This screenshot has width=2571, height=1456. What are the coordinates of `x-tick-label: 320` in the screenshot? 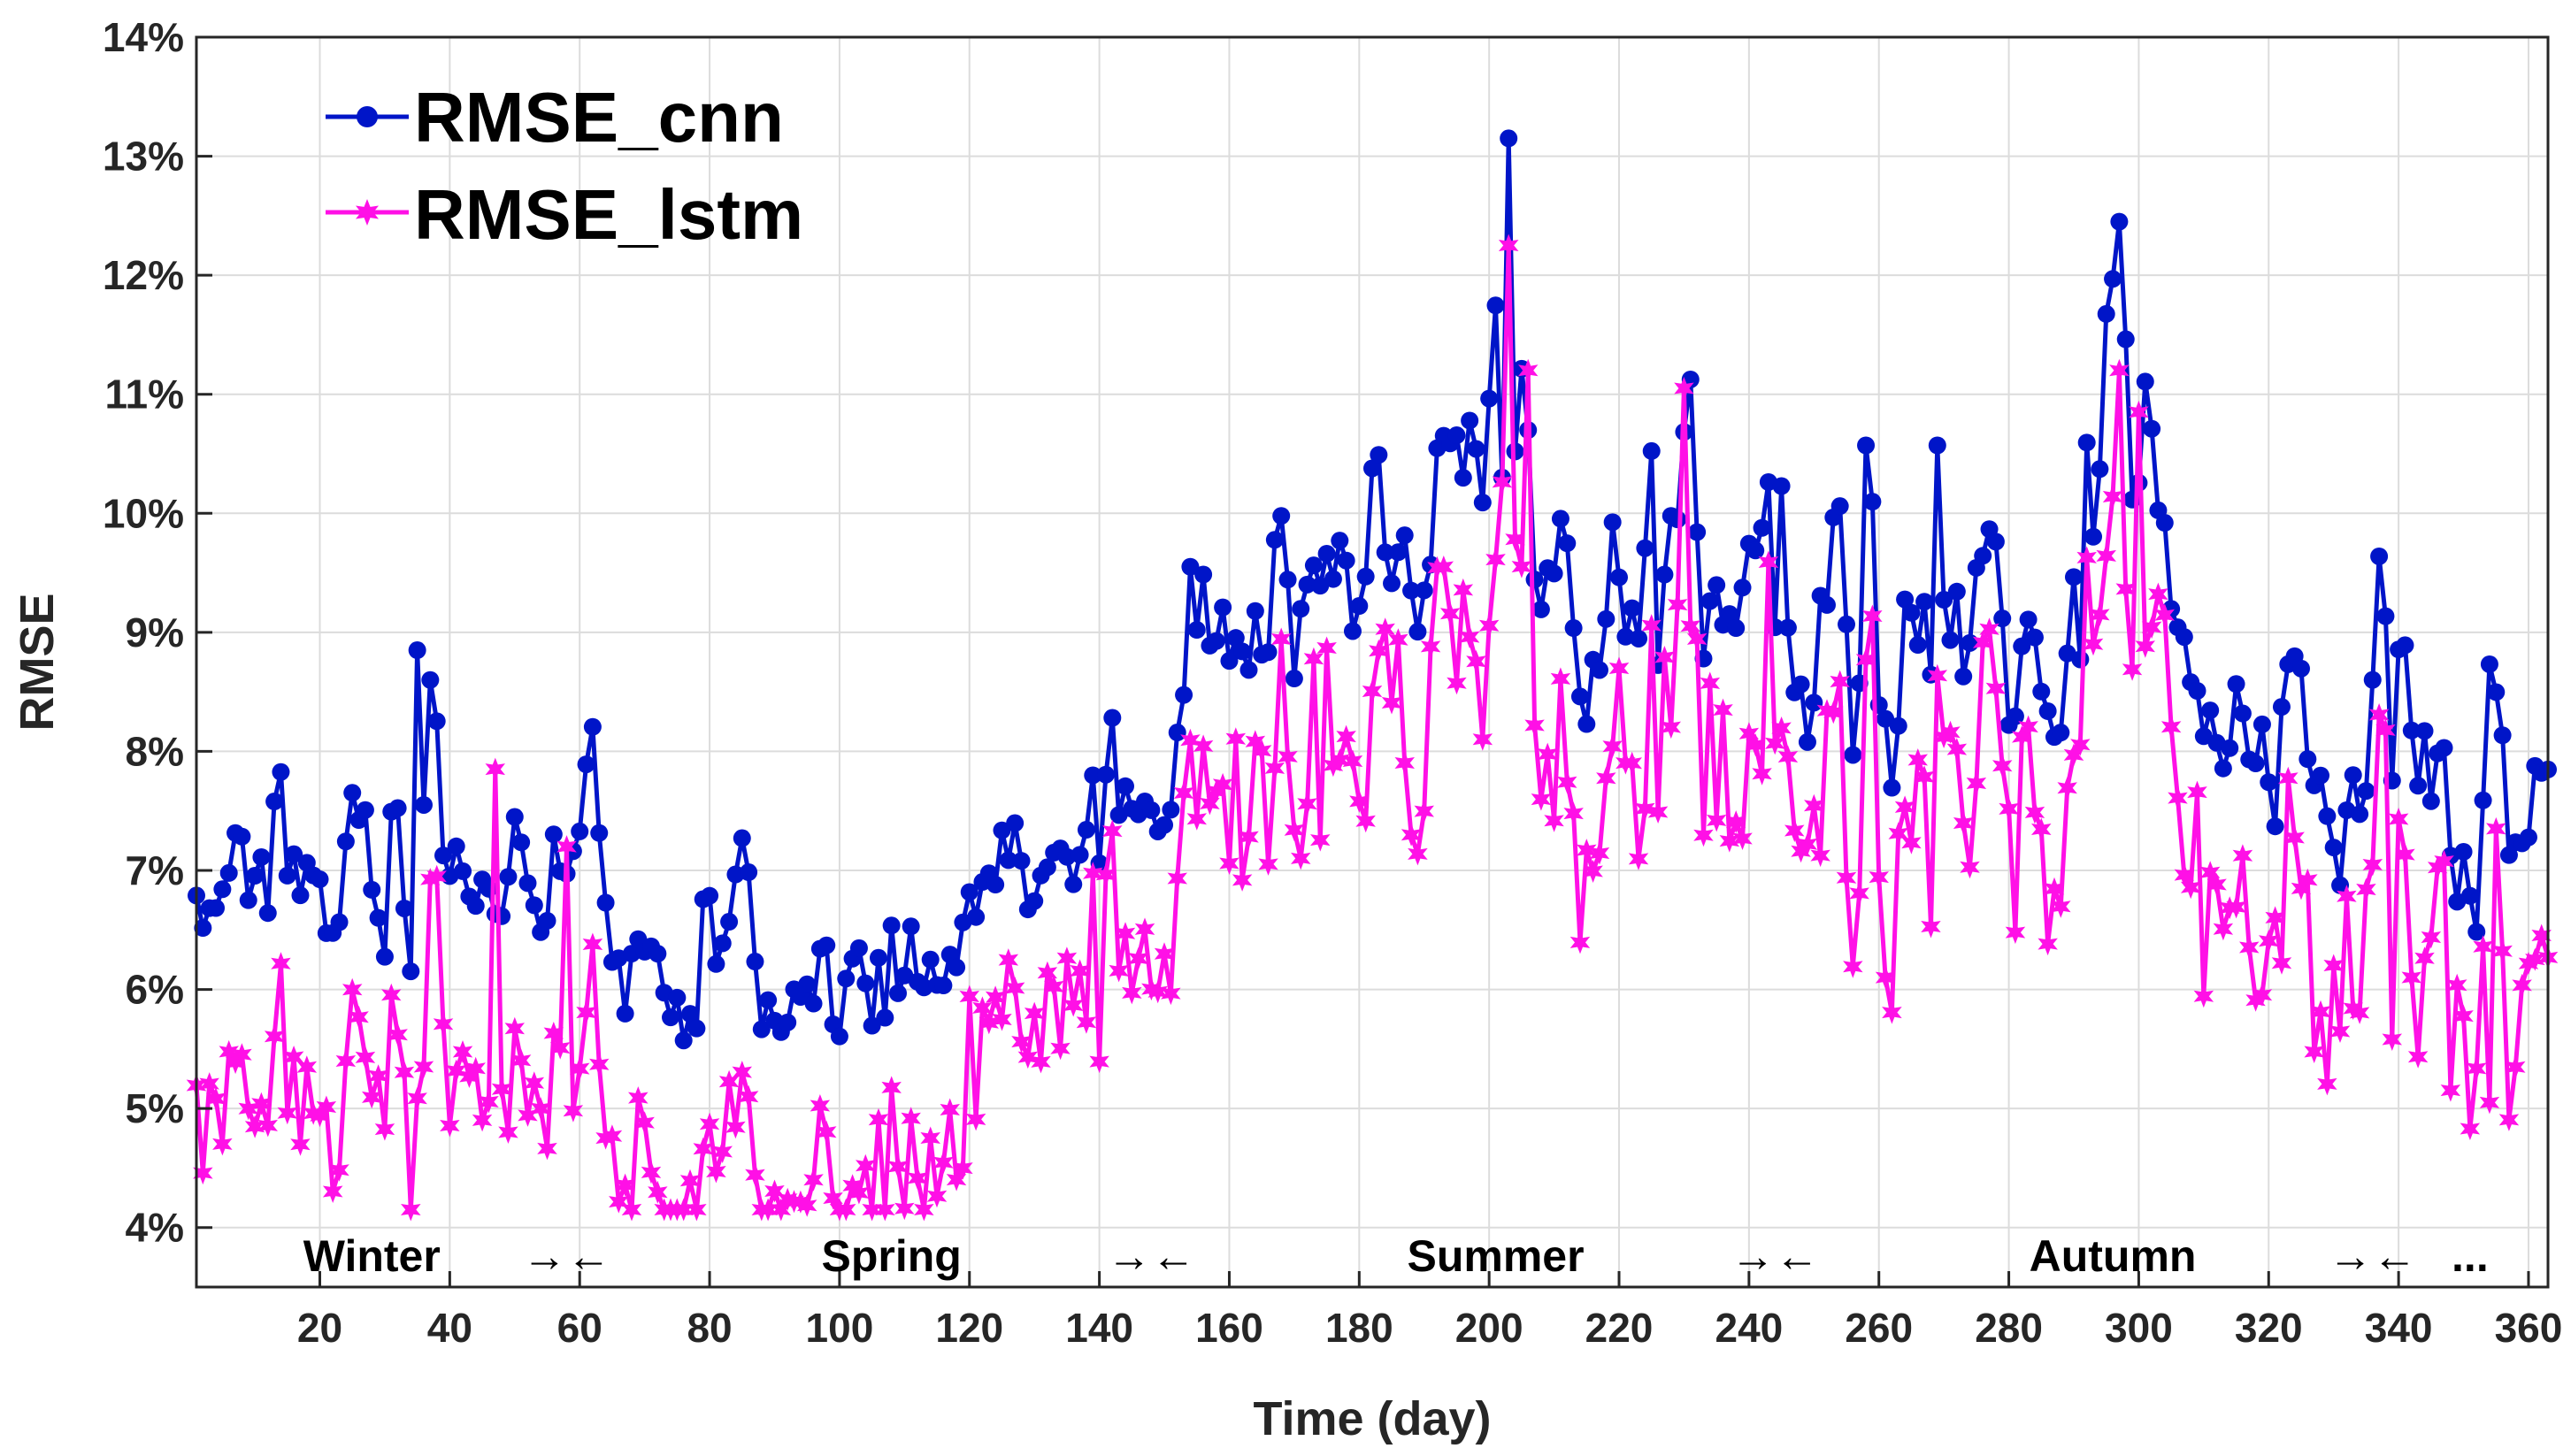 It's located at (2269, 1328).